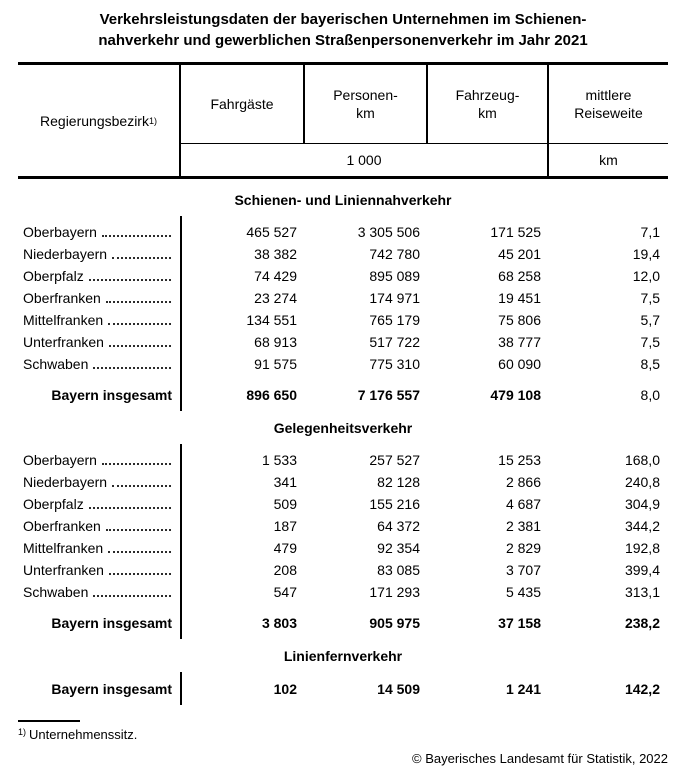 The height and width of the screenshot is (784, 684). What do you see at coordinates (642, 526) in the screenshot?
I see `reiseweite-value: 344,2` at bounding box center [642, 526].